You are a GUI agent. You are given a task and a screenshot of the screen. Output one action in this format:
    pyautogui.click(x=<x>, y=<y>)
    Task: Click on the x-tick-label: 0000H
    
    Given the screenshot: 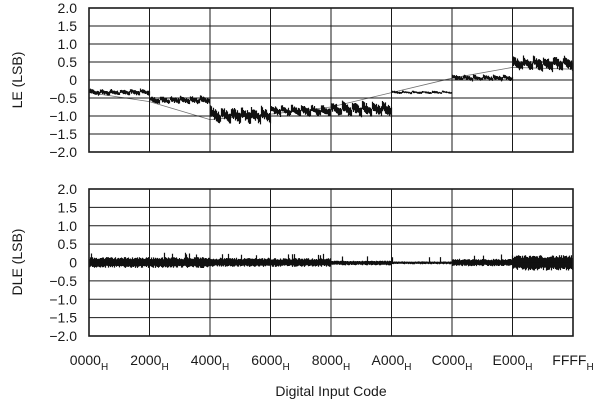 What is the action you would take?
    pyautogui.click(x=89, y=362)
    